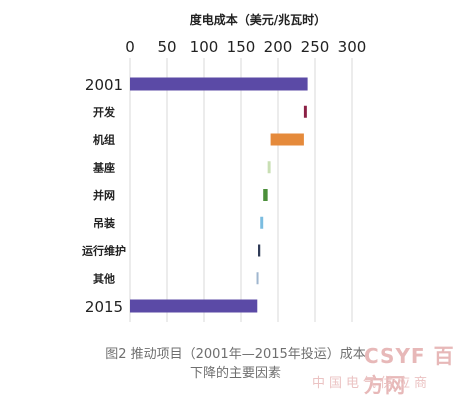 This screenshot has width=471, height=401. Describe the element at coordinates (278, 47) in the screenshot. I see `x-tick-label: 200` at that location.